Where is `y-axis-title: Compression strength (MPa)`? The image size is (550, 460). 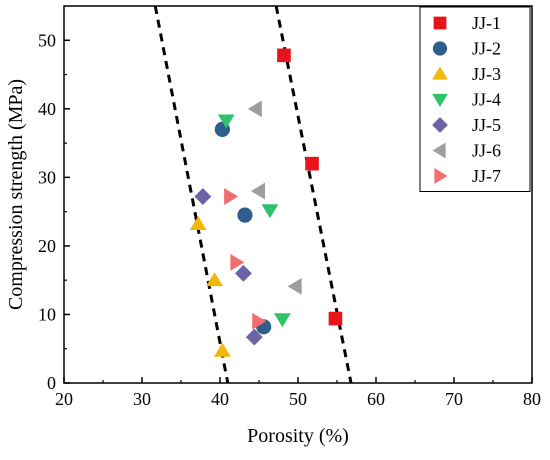 y-axis-title: Compression strength (MPa) is located at coordinates (16, 194).